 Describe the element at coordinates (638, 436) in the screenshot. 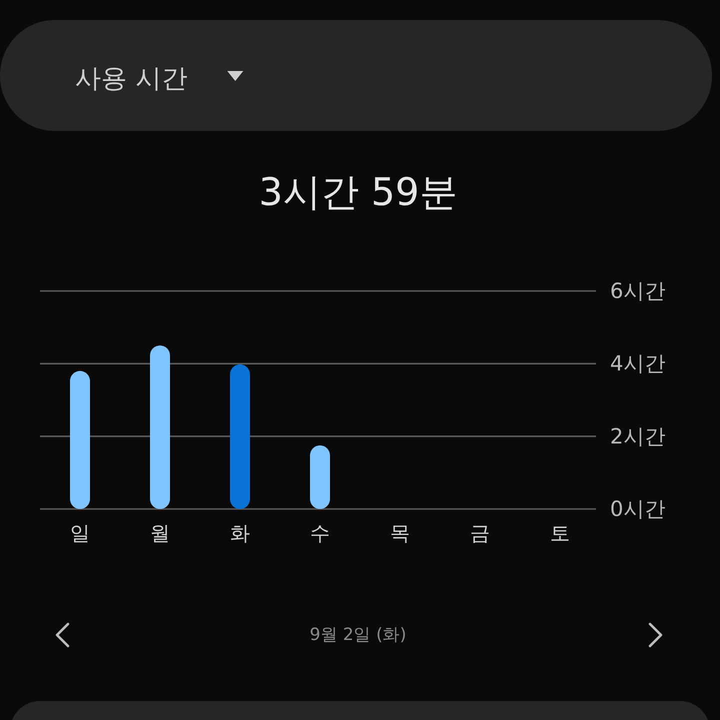

I see `y-tick-label: 2시간` at that location.